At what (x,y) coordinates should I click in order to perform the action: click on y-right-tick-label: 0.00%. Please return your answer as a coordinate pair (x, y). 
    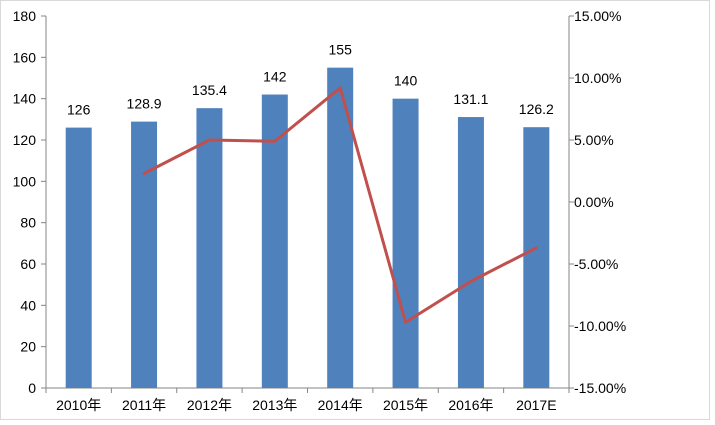
    Looking at the image, I should click on (594, 202).